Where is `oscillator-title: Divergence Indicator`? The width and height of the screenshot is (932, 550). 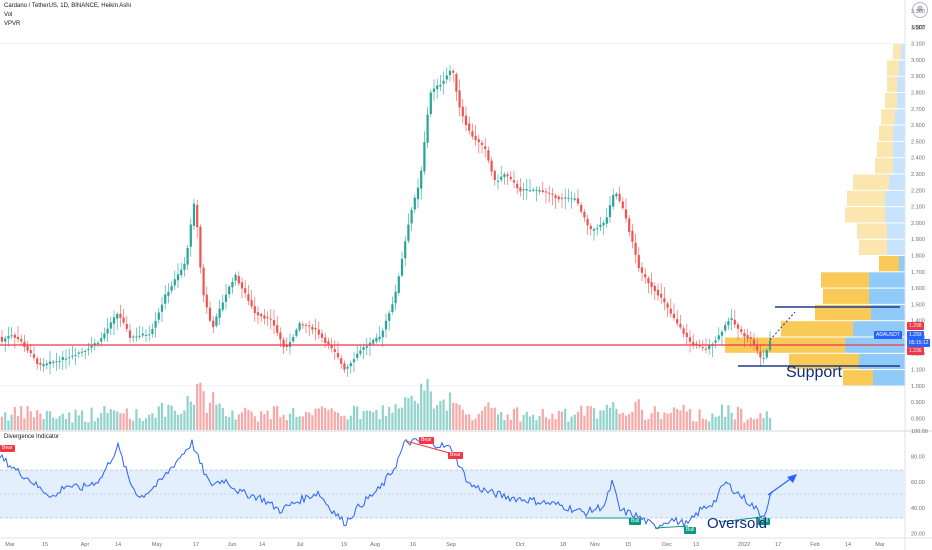 oscillator-title: Divergence Indicator is located at coordinates (32, 437).